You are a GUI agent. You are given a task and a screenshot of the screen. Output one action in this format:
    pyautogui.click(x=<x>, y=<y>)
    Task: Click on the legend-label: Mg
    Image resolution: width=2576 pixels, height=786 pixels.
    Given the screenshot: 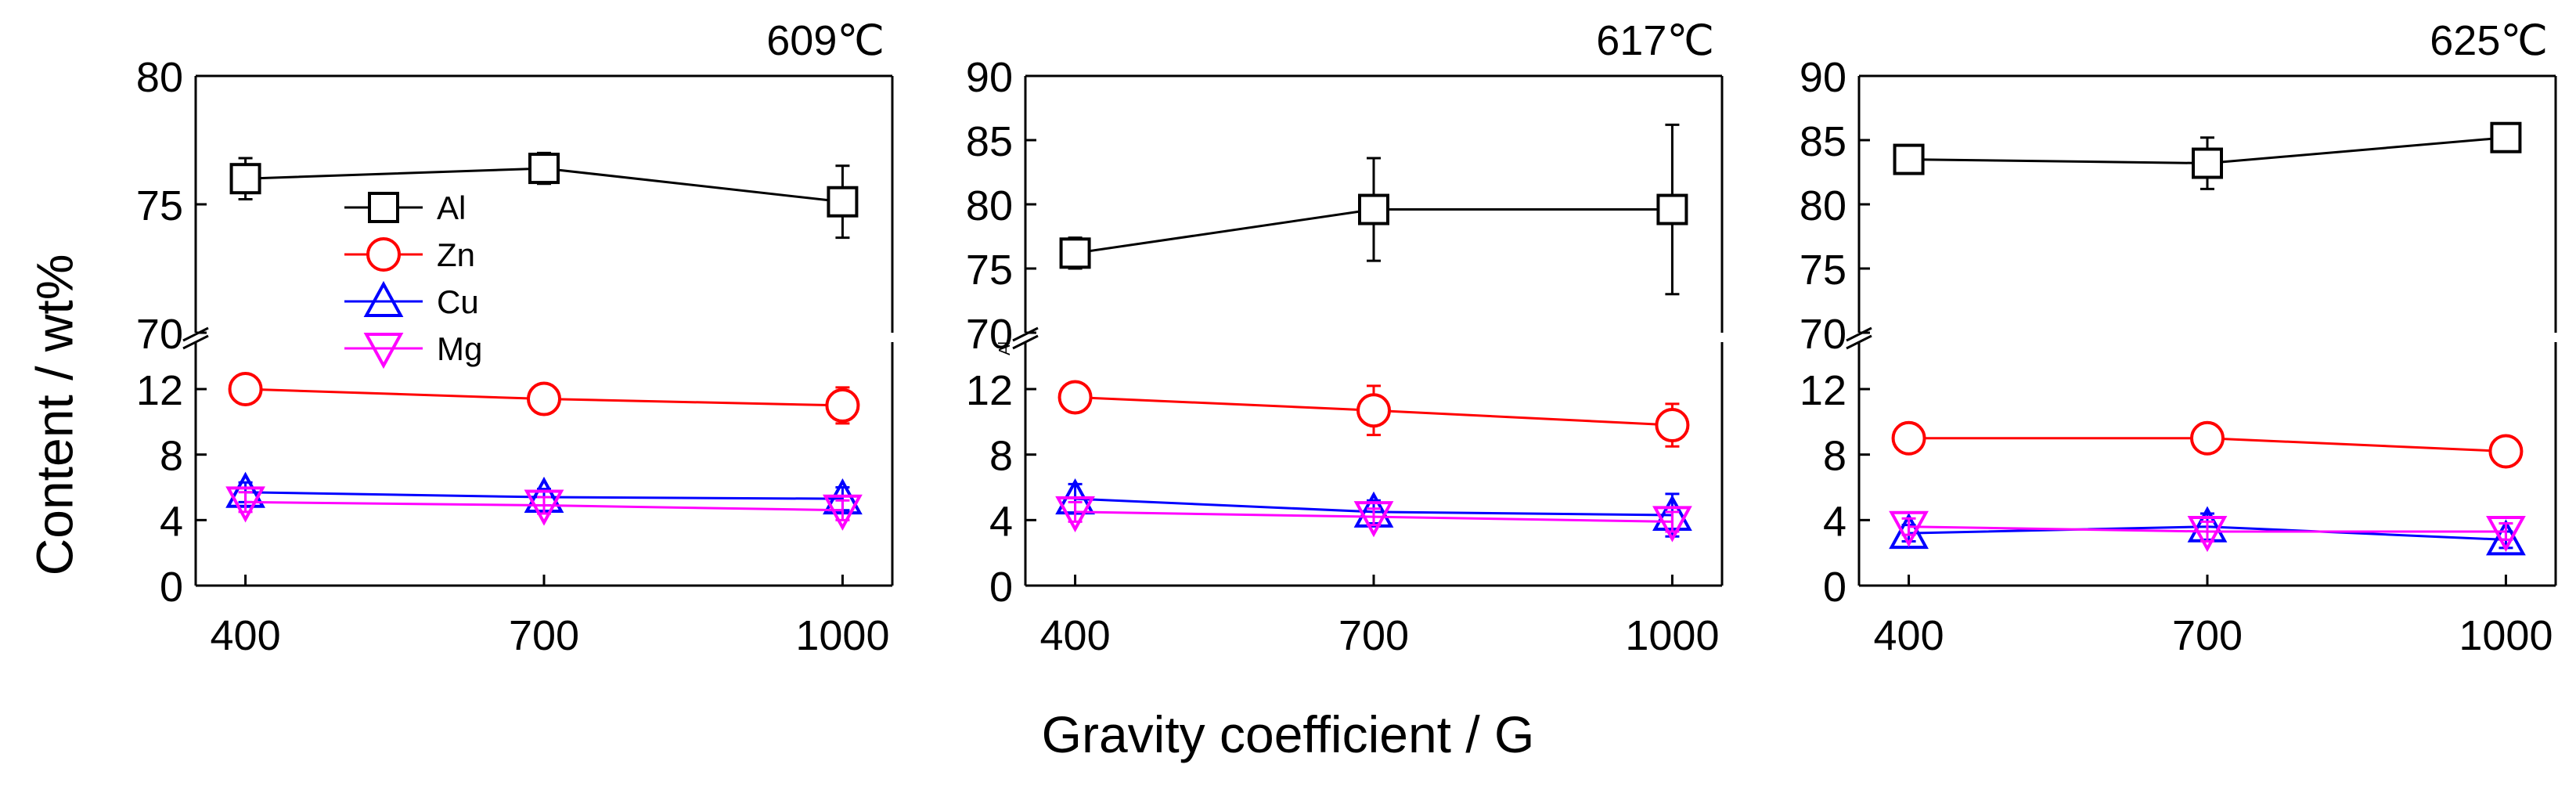 What is the action you would take?
    pyautogui.click(x=459, y=348)
    